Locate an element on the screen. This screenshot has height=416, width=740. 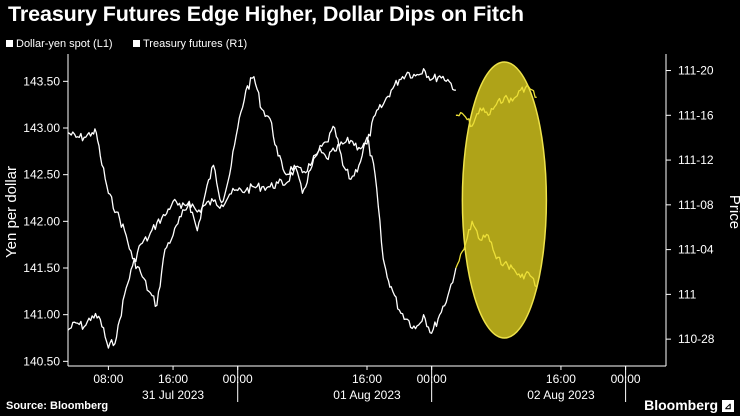
x-tick-label: 08:00 is located at coordinates (108, 379).